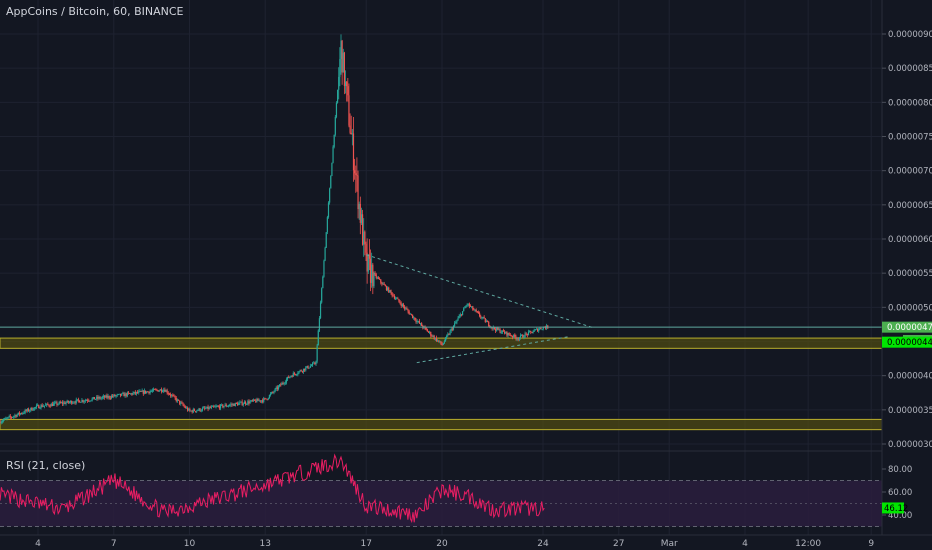  What do you see at coordinates (900, 470) in the screenshot?
I see `rsi-axis-tick-label: 80.00` at bounding box center [900, 470].